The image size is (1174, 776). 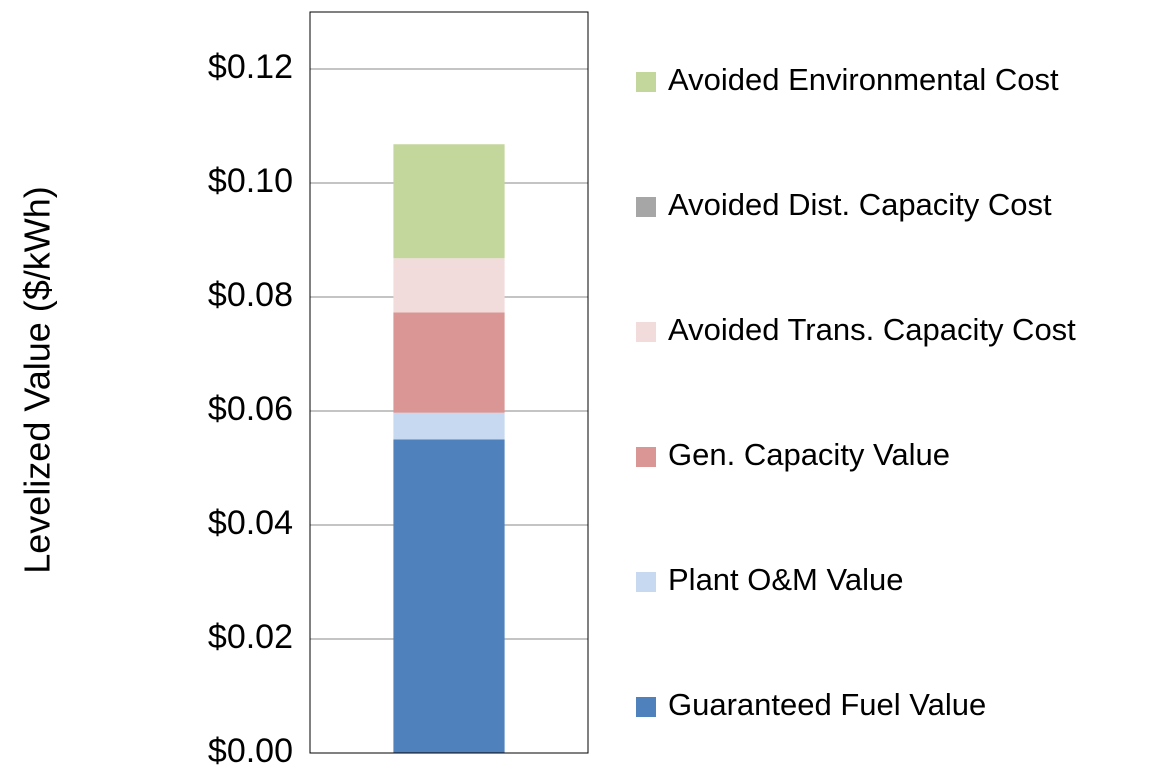 I want to click on legend-label: Gen. Capacity Value, so click(x=809, y=454).